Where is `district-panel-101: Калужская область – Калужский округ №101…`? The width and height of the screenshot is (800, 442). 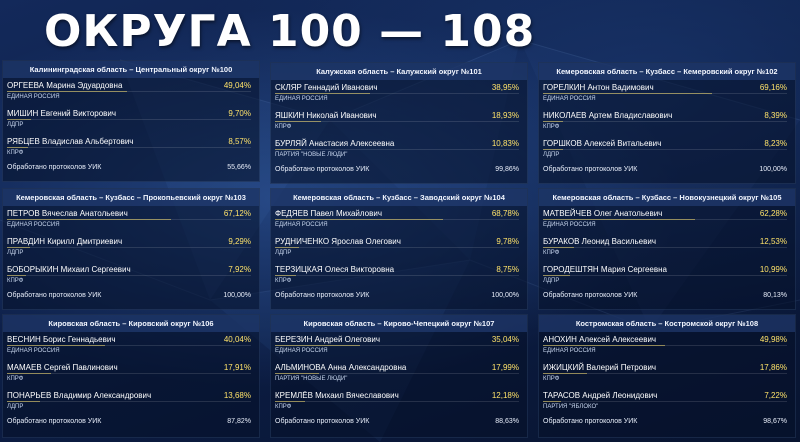 district-panel-101: Калужская область – Калужский округ №101… is located at coordinates (399, 123).